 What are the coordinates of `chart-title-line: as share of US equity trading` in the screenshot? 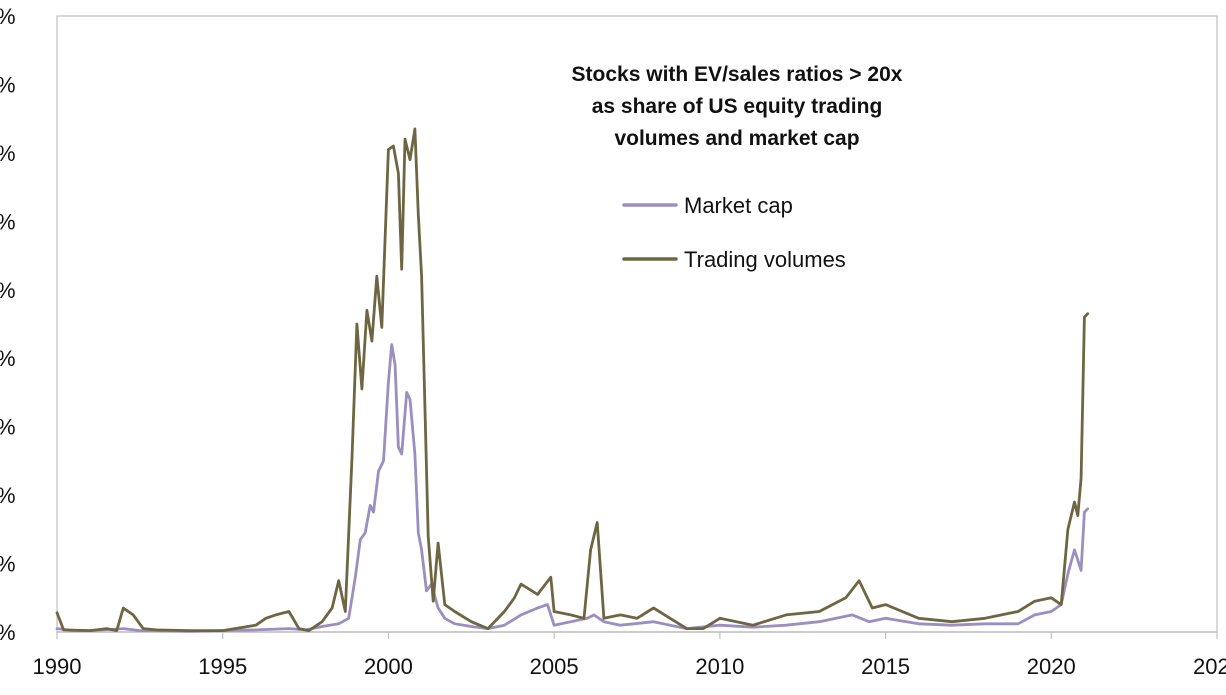 It's located at (737, 106).